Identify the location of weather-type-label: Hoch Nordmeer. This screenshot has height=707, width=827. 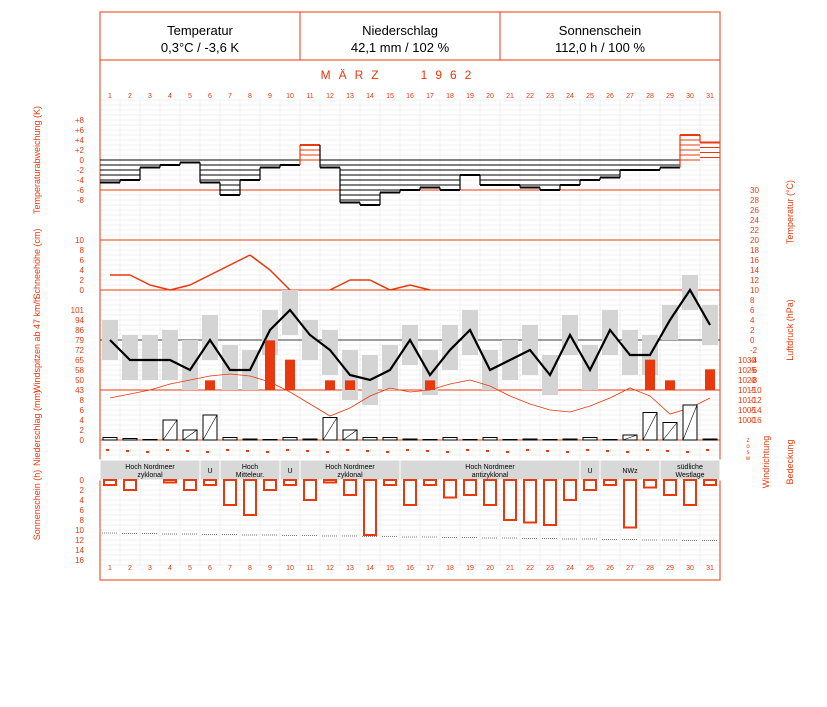
(490, 467).